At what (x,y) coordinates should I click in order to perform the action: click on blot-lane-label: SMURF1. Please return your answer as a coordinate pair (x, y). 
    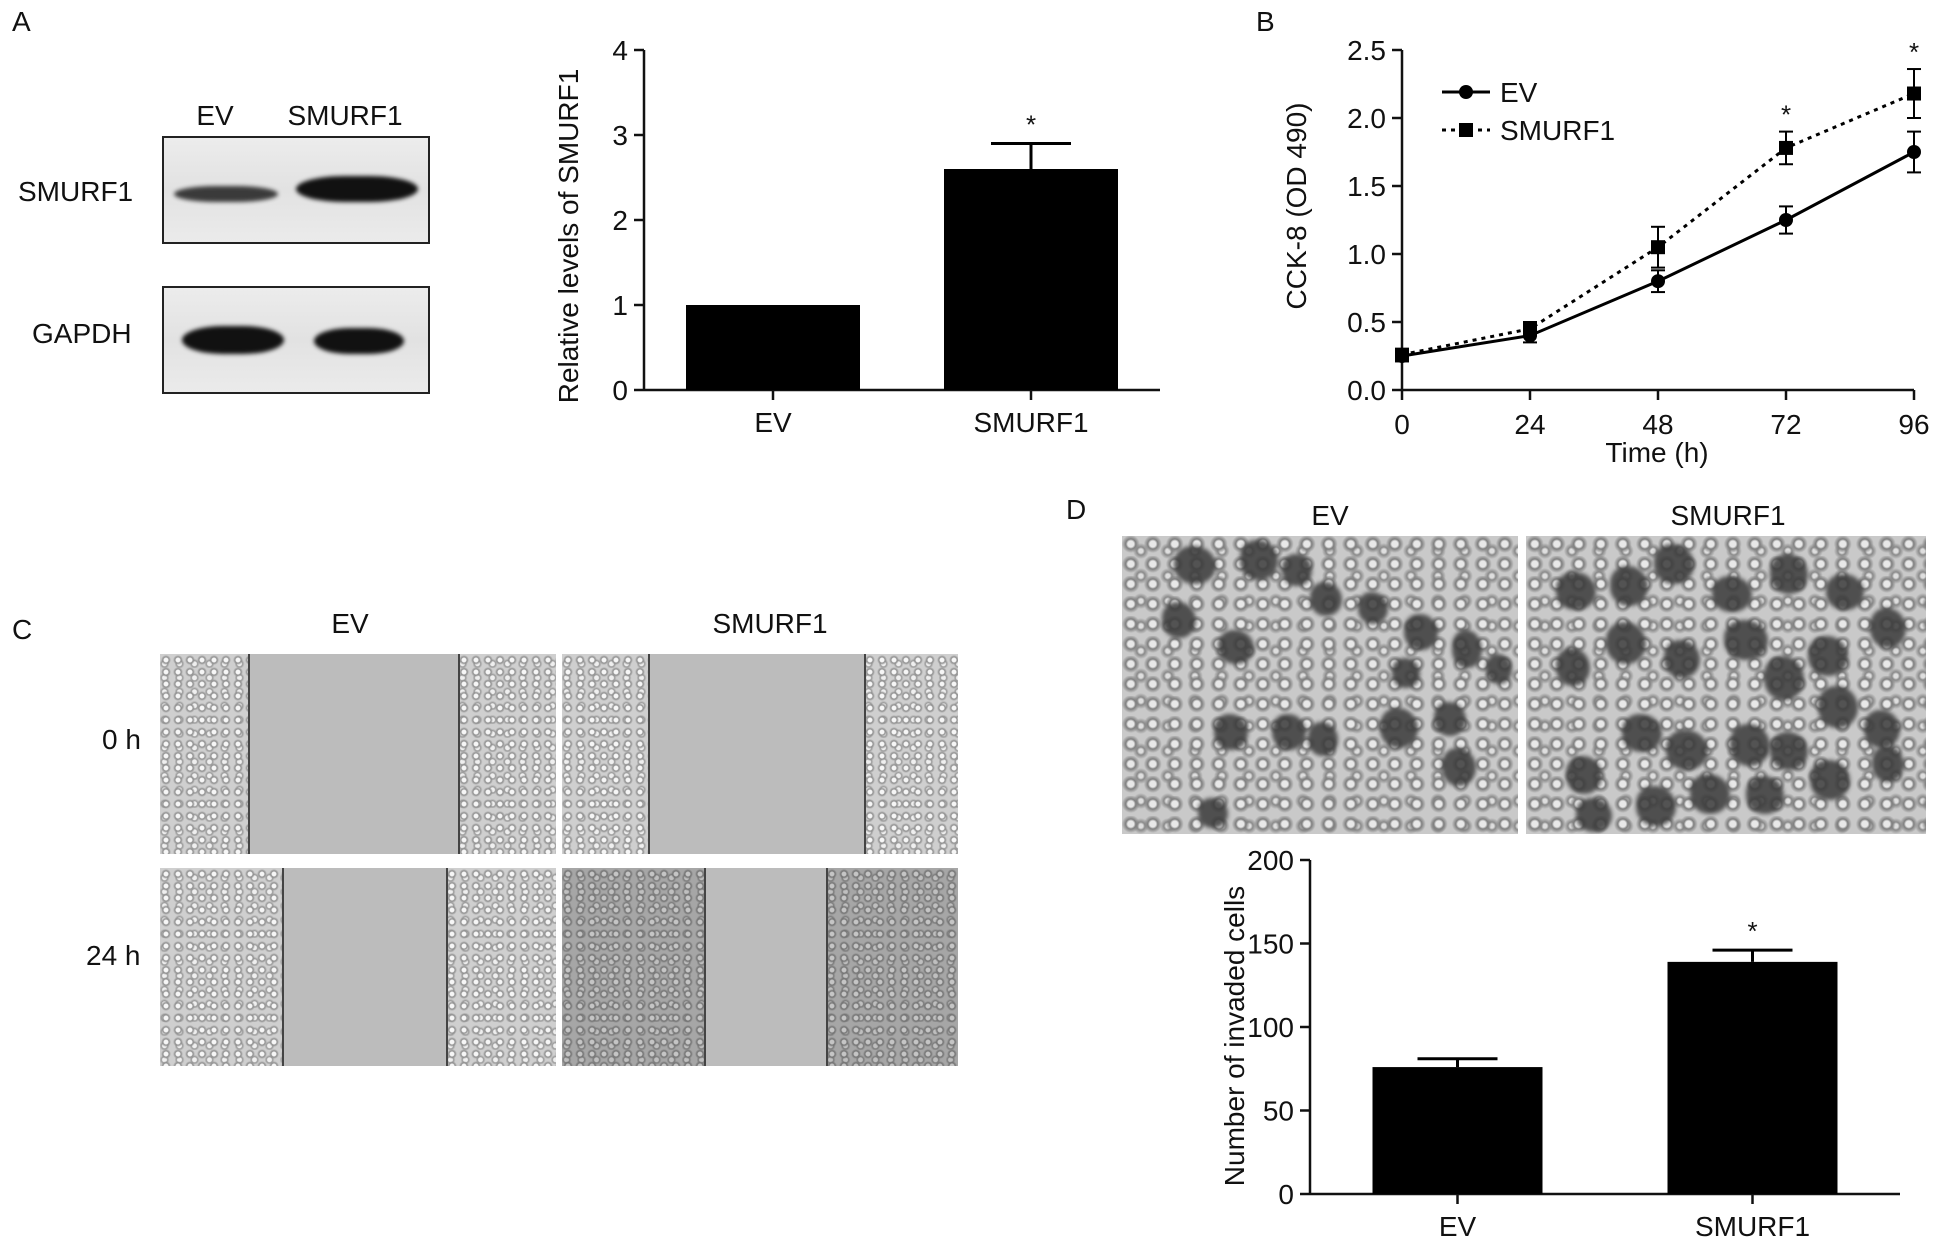
    Looking at the image, I should click on (345, 115).